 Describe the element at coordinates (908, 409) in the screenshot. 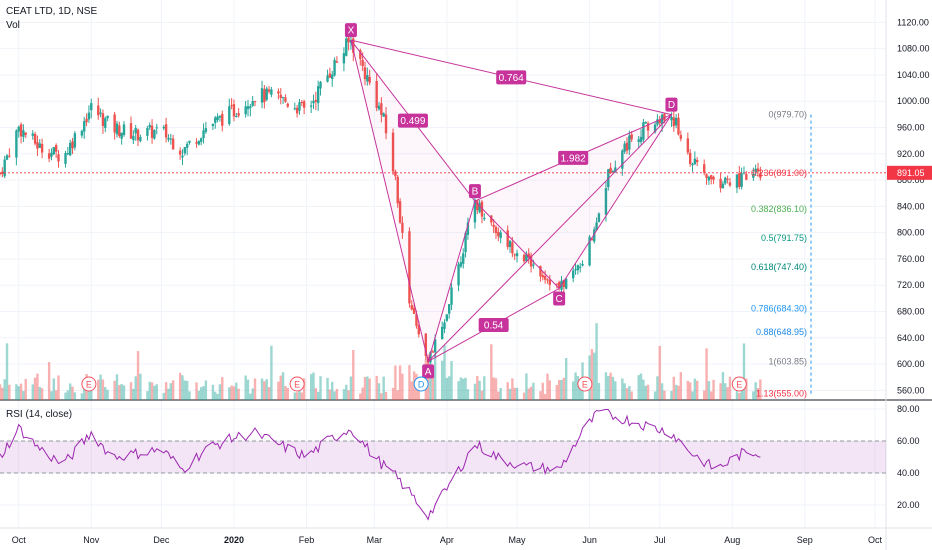

I see `rsi-tick-label: 80.00` at that location.